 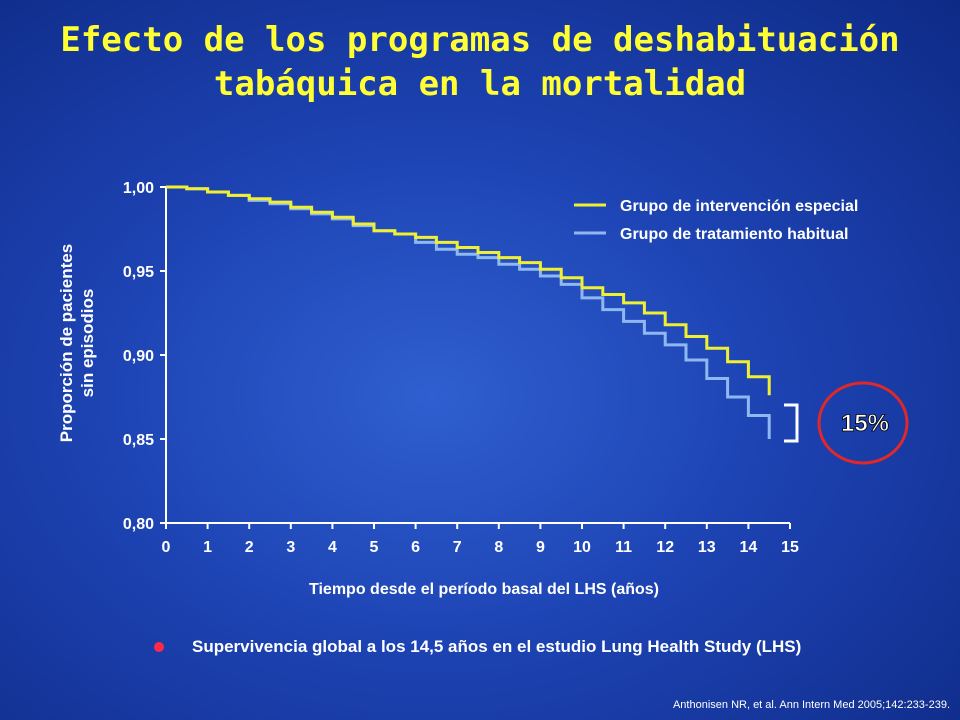 I want to click on x-tick-label: 13, so click(x=707, y=547).